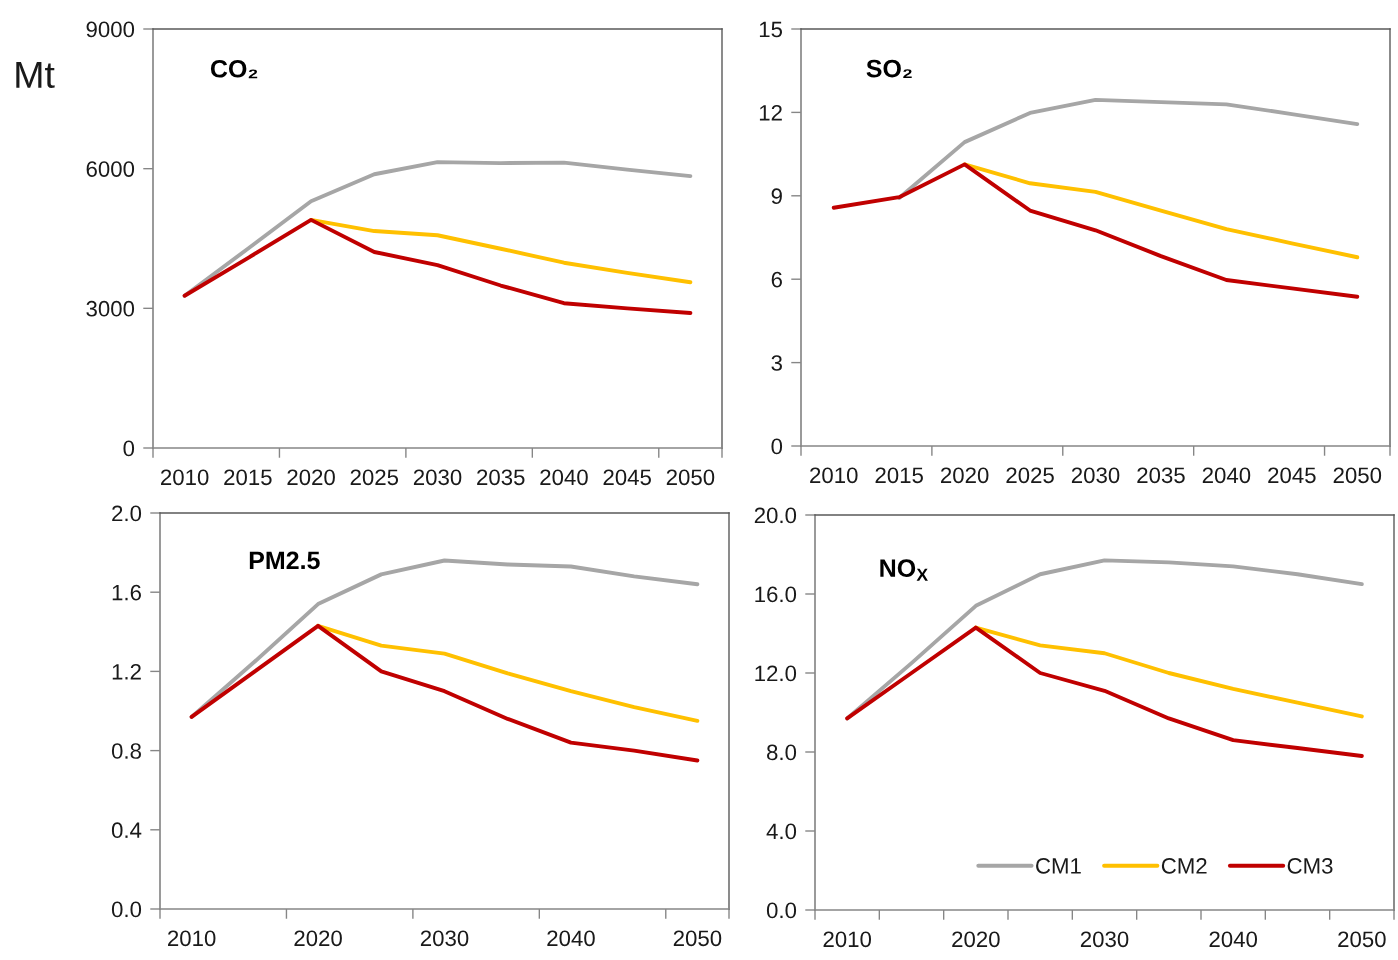 The image size is (1398, 960). What do you see at coordinates (771, 29) in the screenshot?
I see `y-tick-label: 15` at bounding box center [771, 29].